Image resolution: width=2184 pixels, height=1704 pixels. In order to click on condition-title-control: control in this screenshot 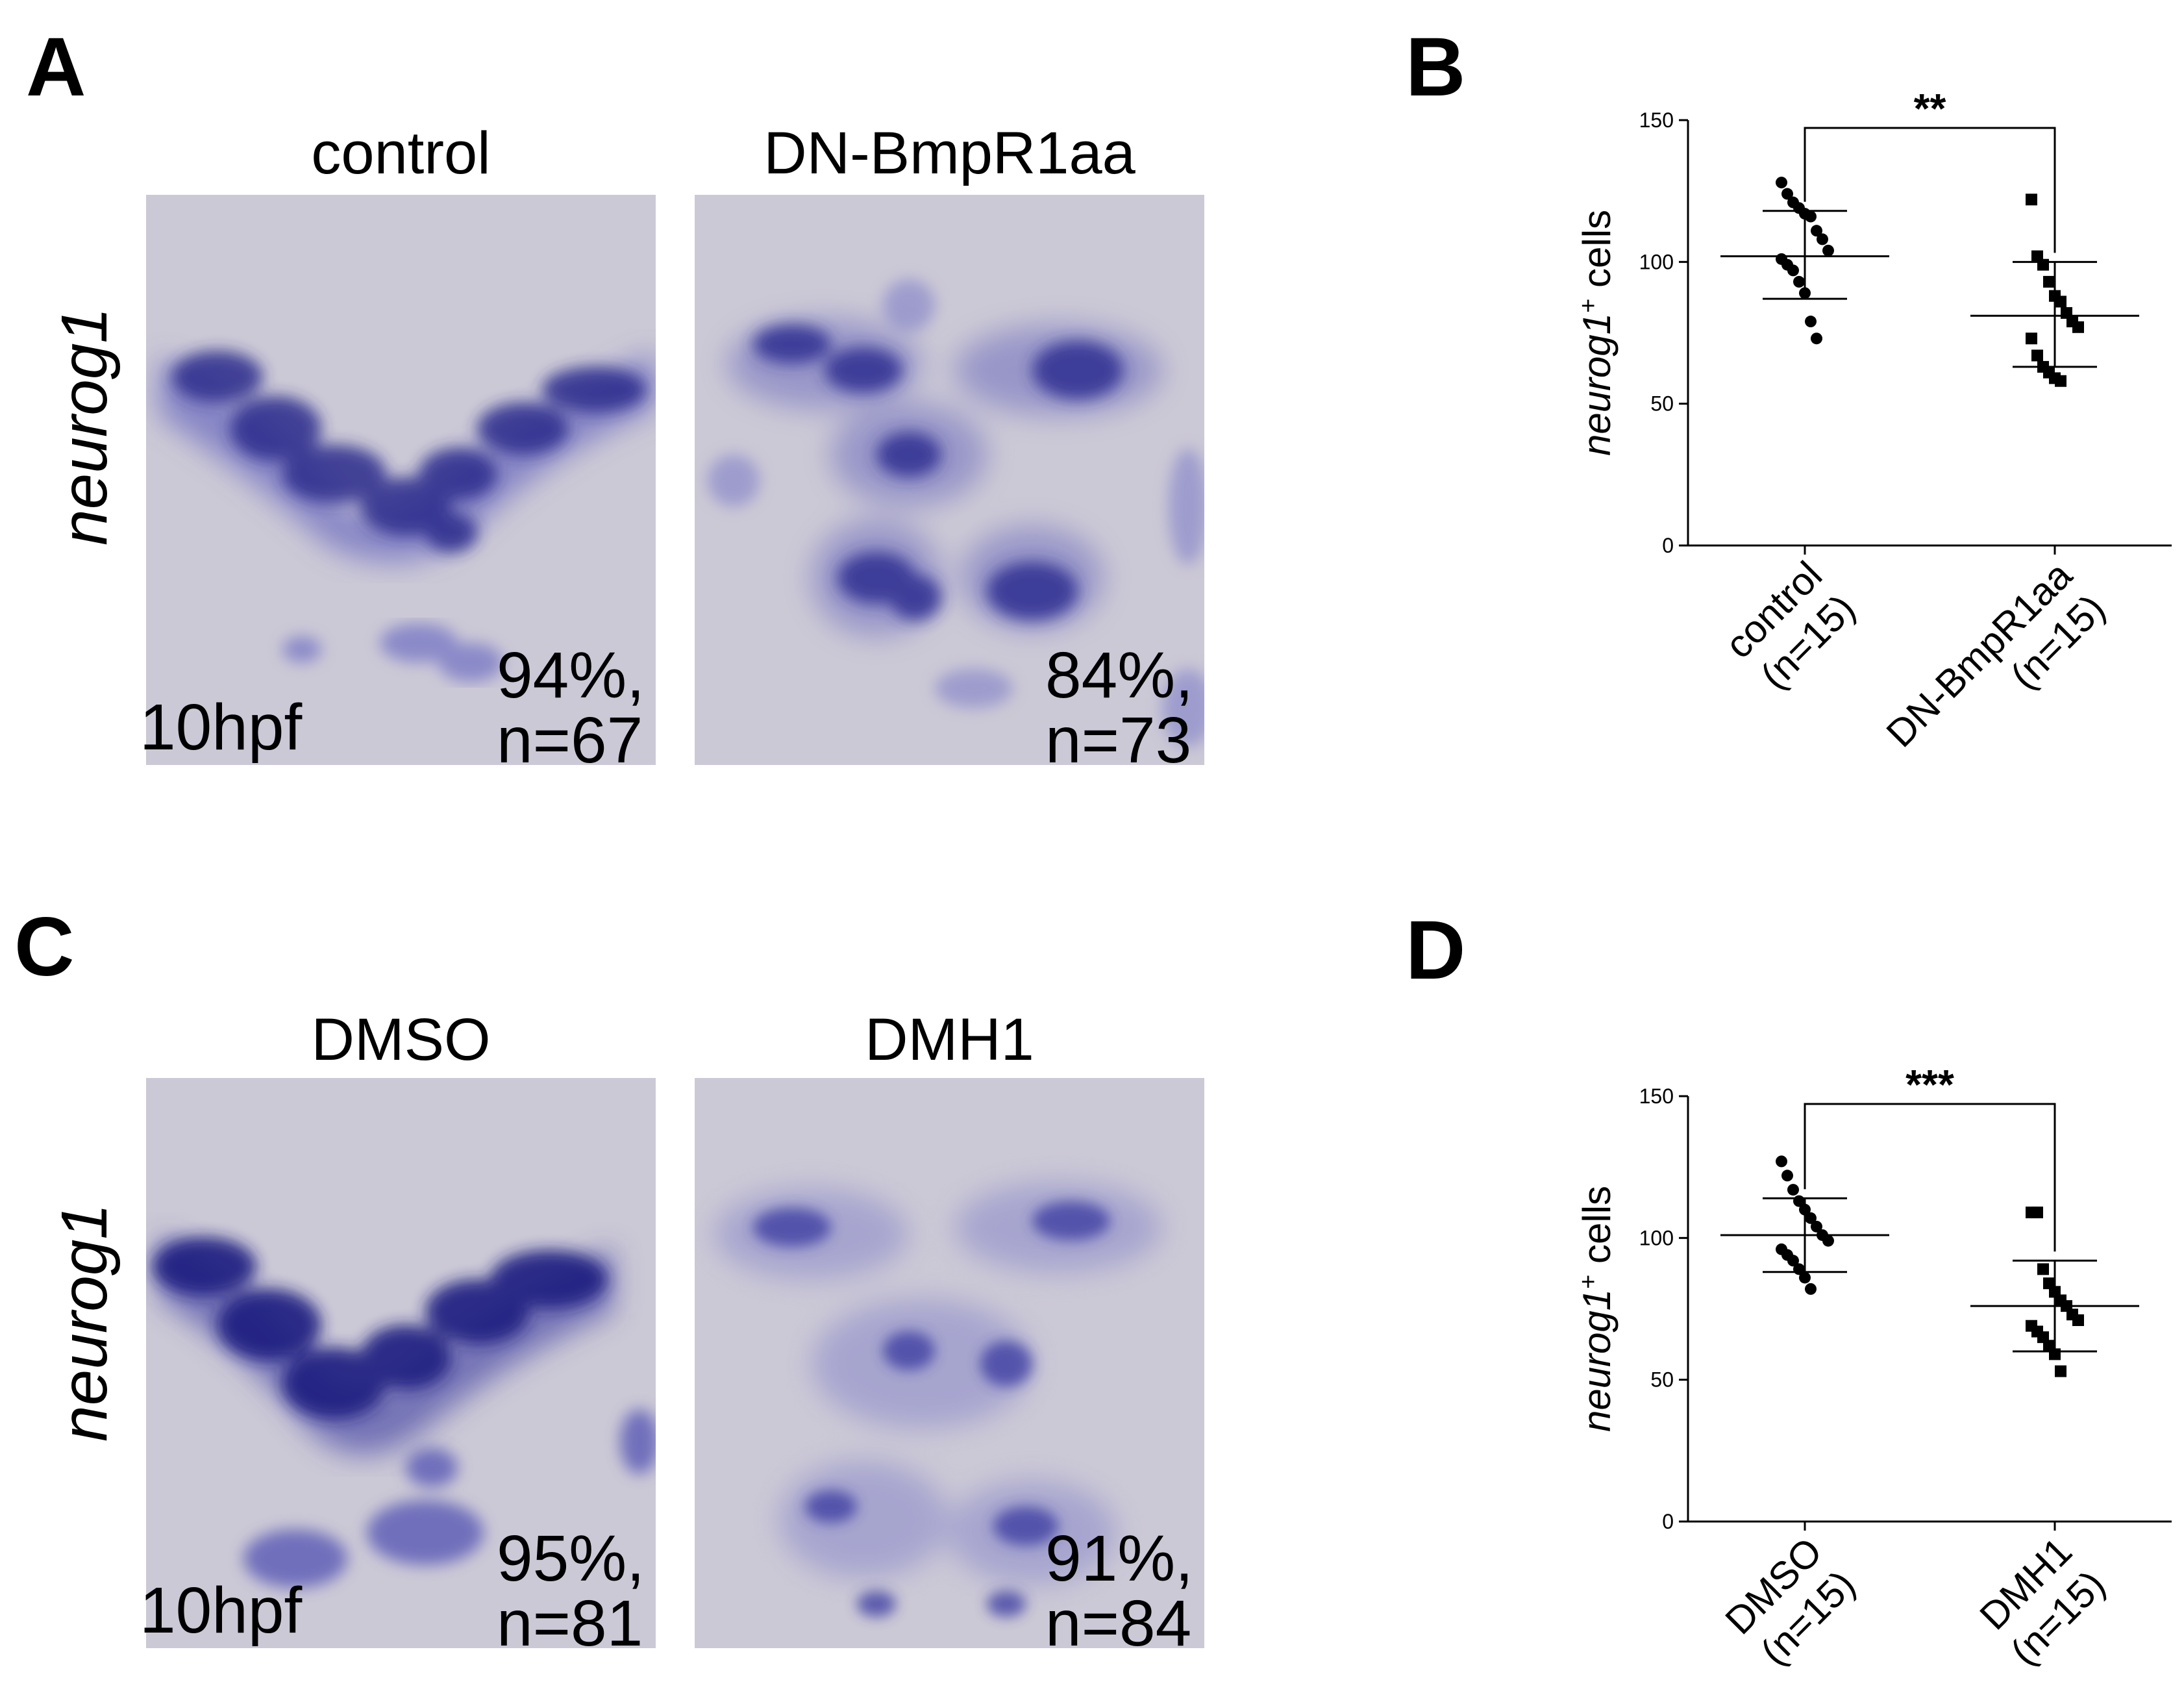, I will do `click(401, 153)`.